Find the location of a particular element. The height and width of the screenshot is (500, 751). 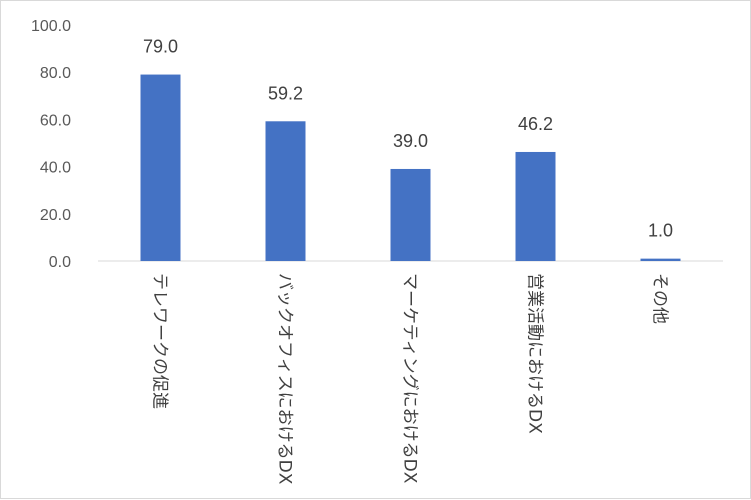

y-tick-label: 20.0 is located at coordinates (55, 215).